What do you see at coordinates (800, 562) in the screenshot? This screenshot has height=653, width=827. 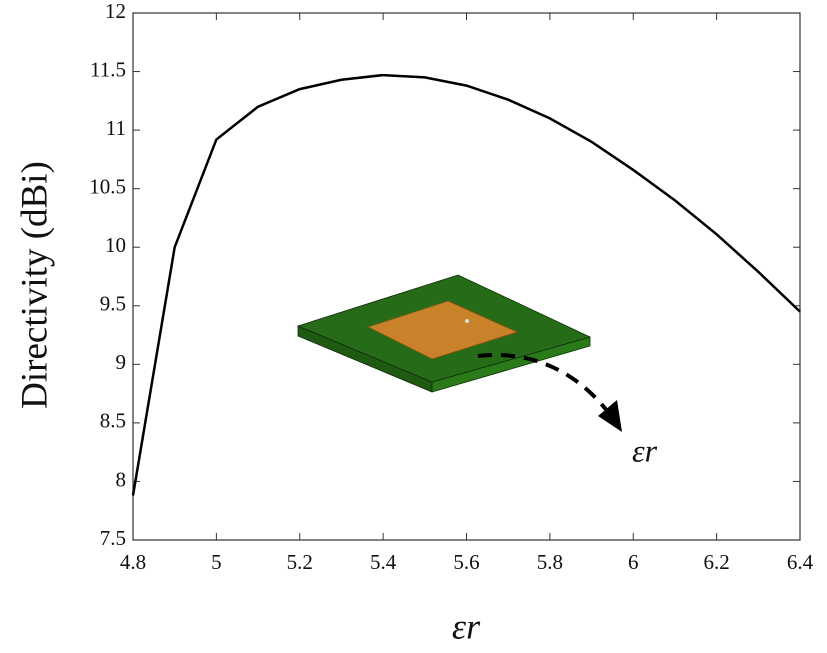 I see `x-tick-label: 6.4` at bounding box center [800, 562].